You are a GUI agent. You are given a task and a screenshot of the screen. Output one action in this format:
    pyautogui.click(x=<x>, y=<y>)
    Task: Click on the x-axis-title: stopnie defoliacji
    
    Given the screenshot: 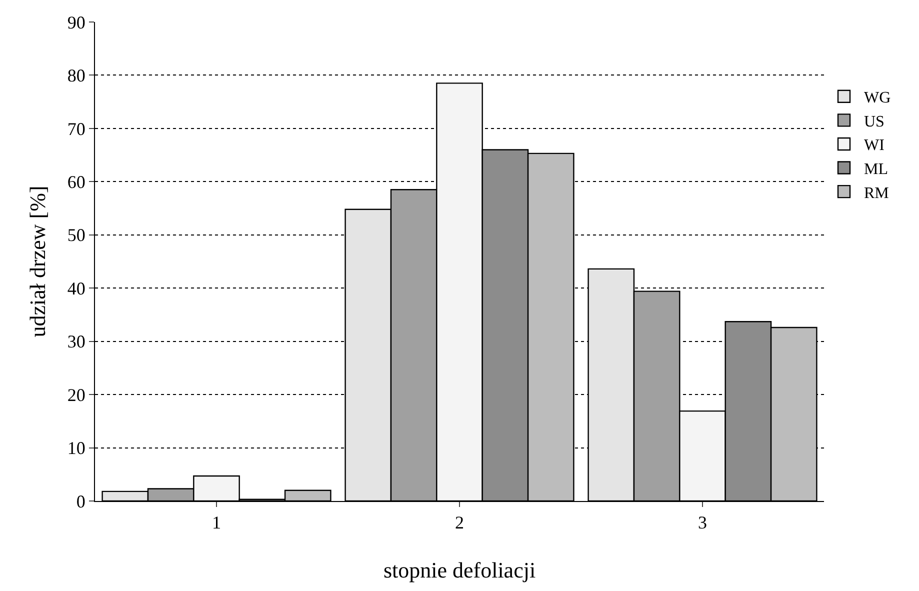 What is the action you would take?
    pyautogui.click(x=459, y=570)
    